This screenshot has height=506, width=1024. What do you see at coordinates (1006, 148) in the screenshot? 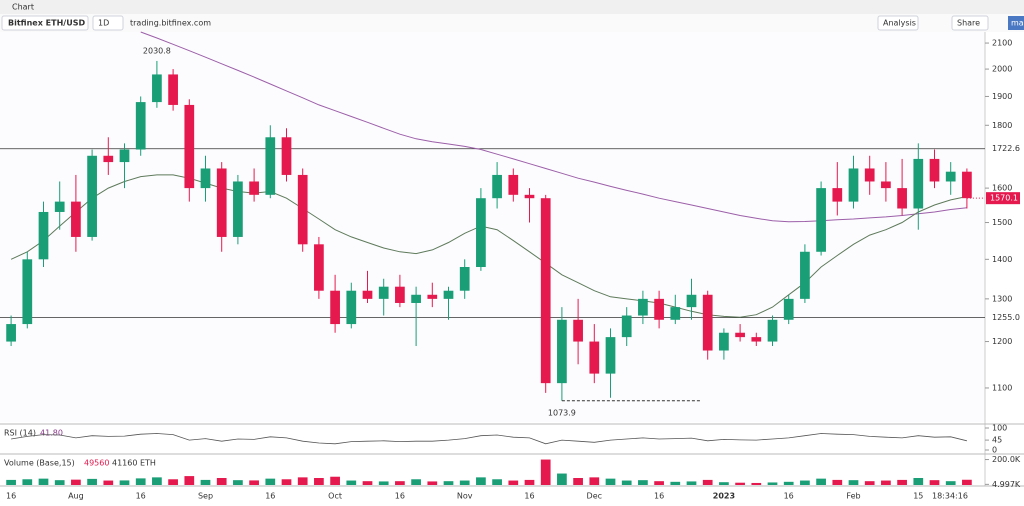
I see `level-label: 1722.6` at bounding box center [1006, 148].